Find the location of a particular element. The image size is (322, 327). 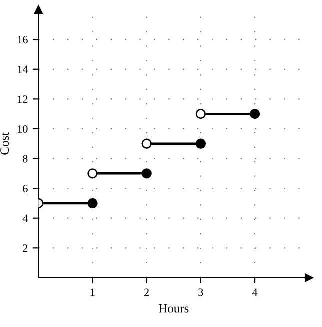

y-tick-label: 12 is located at coordinates (23, 100).